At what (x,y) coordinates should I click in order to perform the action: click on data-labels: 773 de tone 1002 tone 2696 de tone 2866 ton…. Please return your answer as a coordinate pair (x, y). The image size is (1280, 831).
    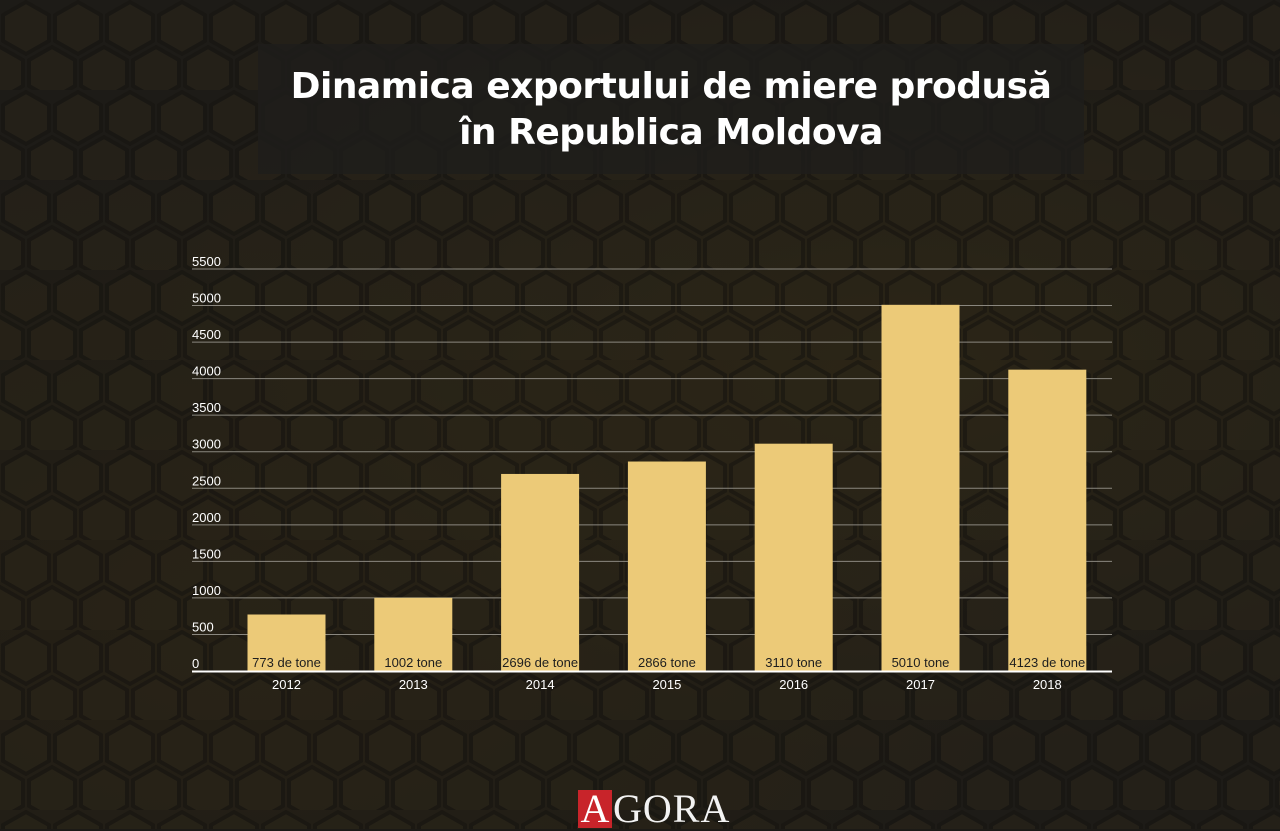
    Looking at the image, I should click on (668, 662).